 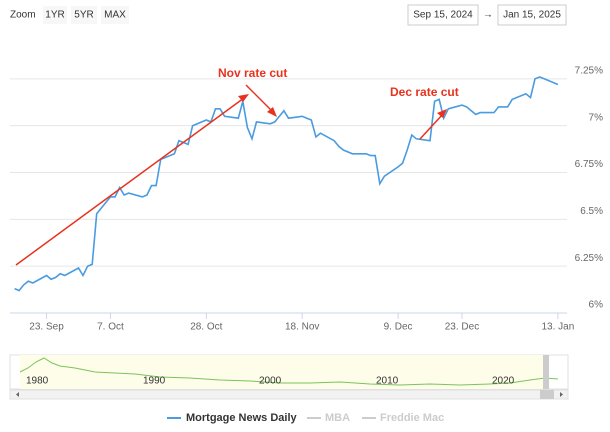 I want to click on scroll-left, so click(x=17, y=394).